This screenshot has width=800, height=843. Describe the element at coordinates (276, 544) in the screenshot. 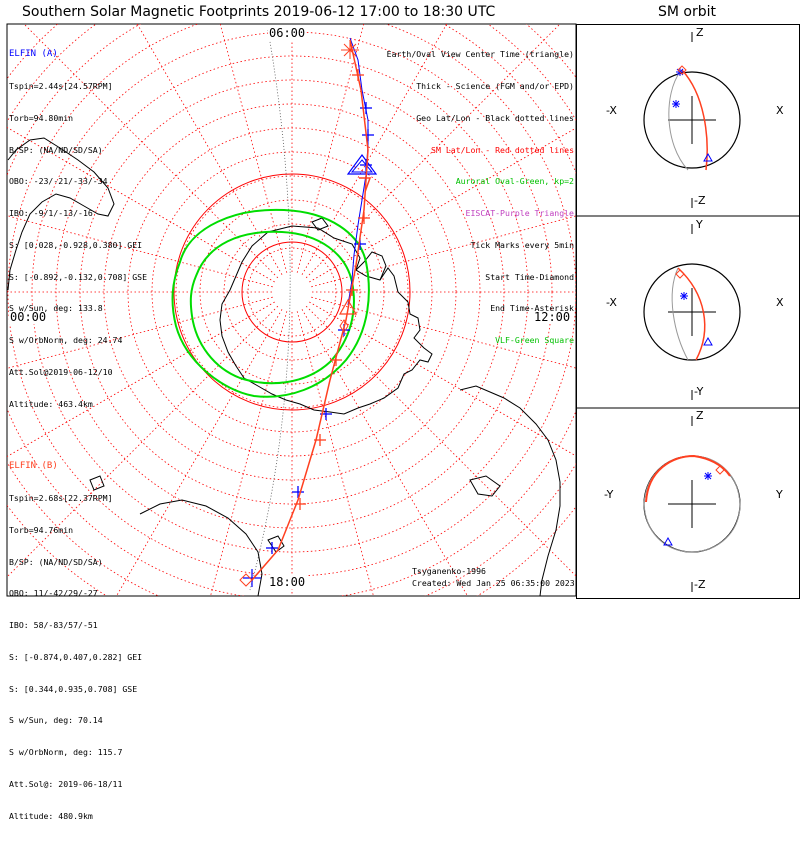

I see `island-a` at that location.